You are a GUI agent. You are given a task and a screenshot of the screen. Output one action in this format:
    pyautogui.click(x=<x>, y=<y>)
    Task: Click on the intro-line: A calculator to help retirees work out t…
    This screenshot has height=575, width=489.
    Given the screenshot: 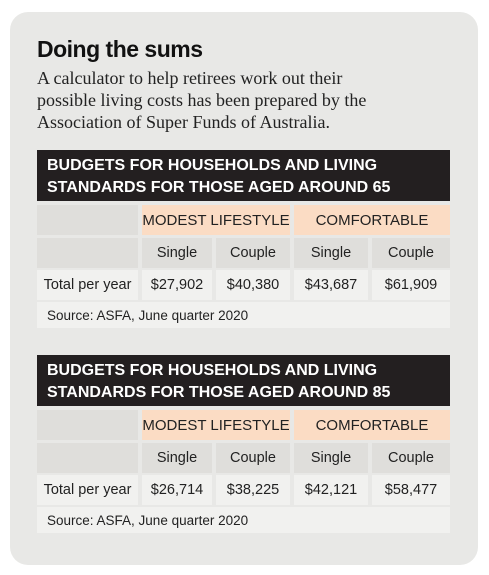 What is the action you would take?
    pyautogui.click(x=190, y=78)
    